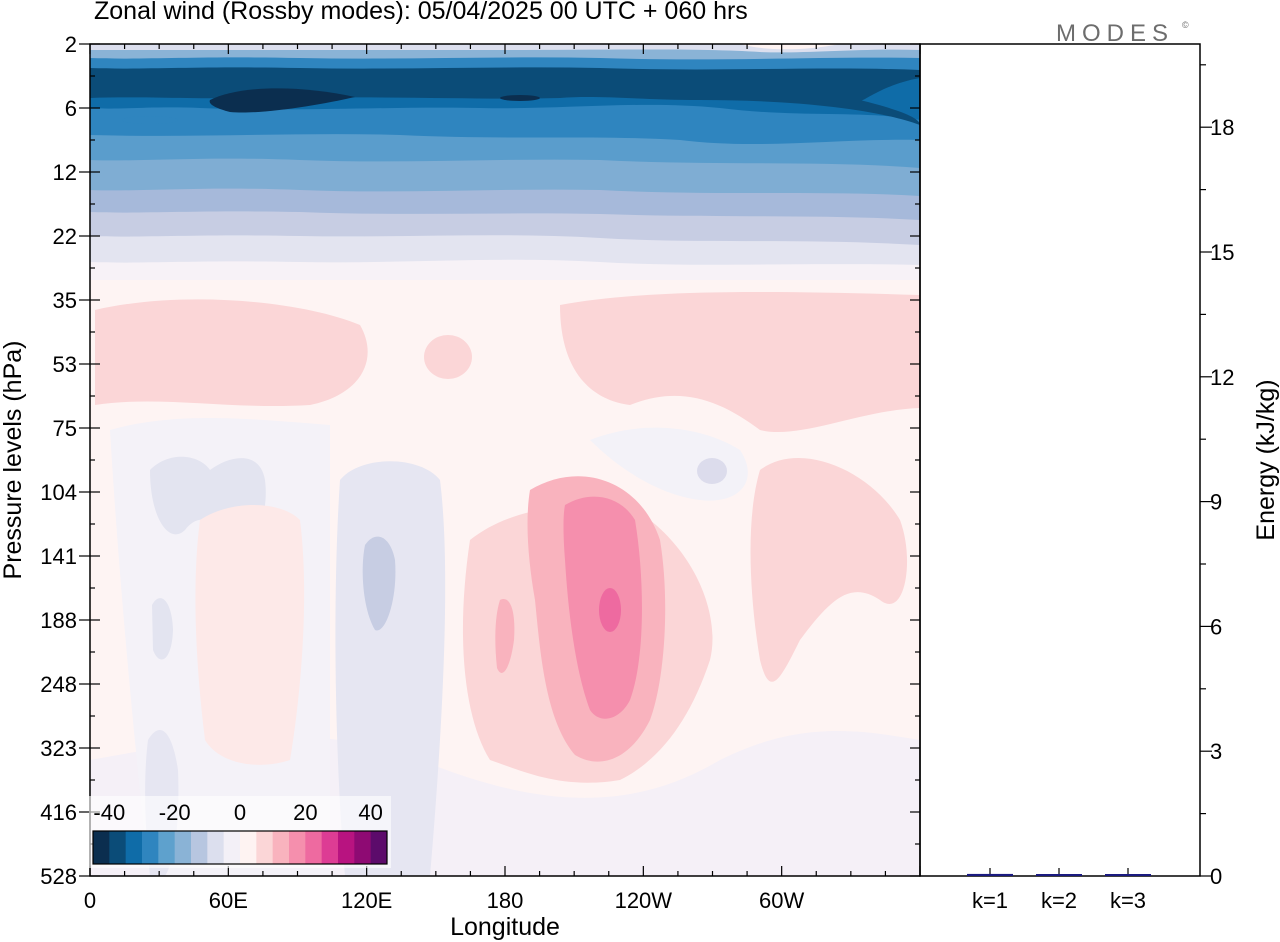 The width and height of the screenshot is (1280, 942). What do you see at coordinates (366, 900) in the screenshot?
I see `x-tick-label: 120E` at bounding box center [366, 900].